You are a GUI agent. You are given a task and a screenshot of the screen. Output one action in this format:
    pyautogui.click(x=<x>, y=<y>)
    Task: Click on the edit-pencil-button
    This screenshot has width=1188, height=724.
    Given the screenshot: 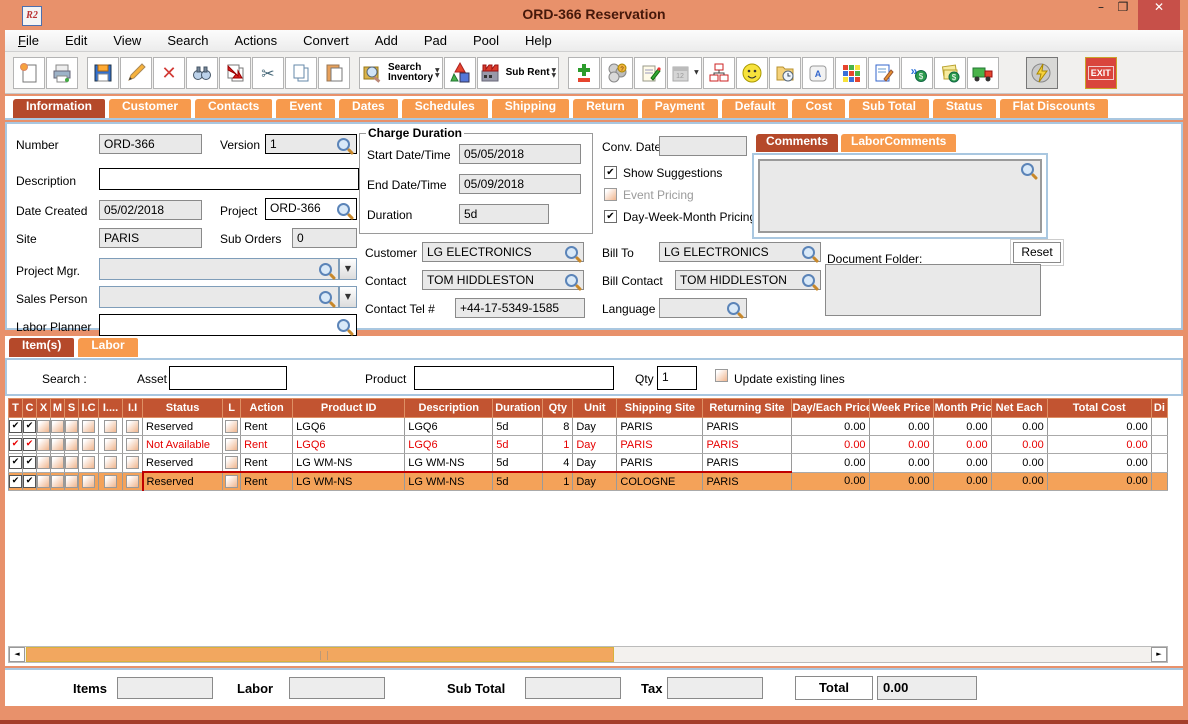 What is the action you would take?
    pyautogui.click(x=136, y=72)
    